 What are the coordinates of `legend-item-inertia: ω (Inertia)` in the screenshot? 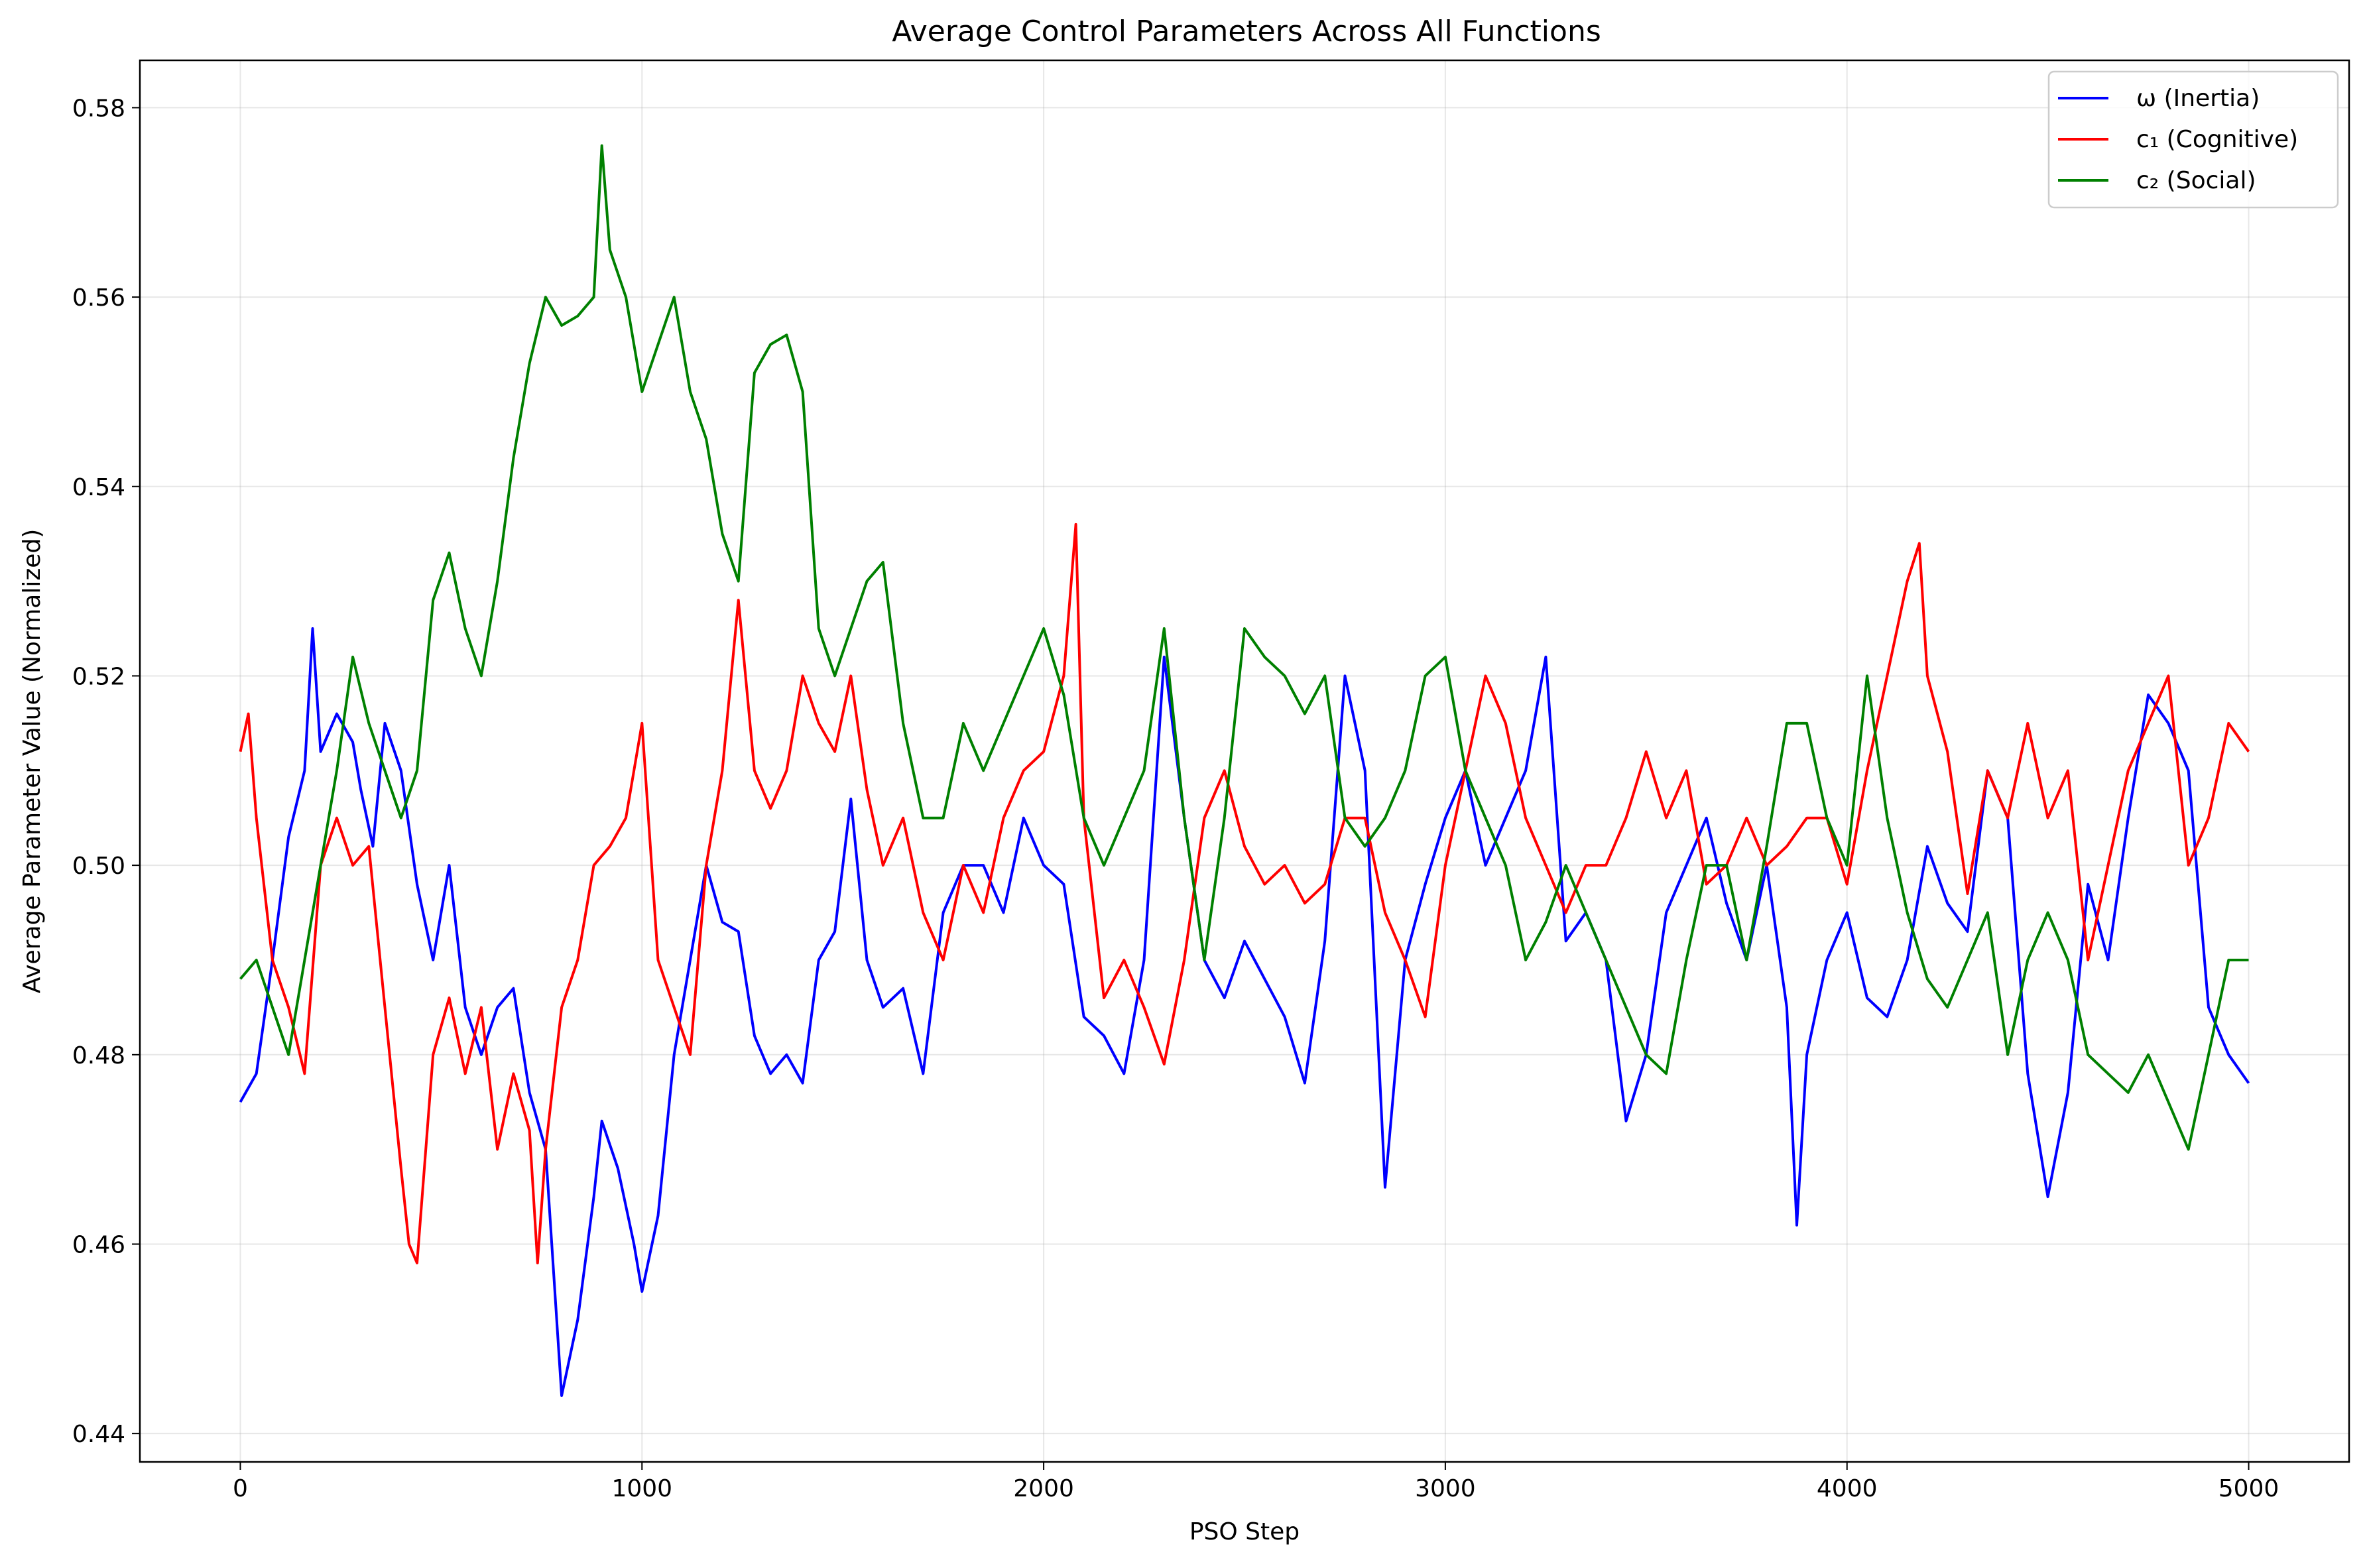 It's located at (2159, 98).